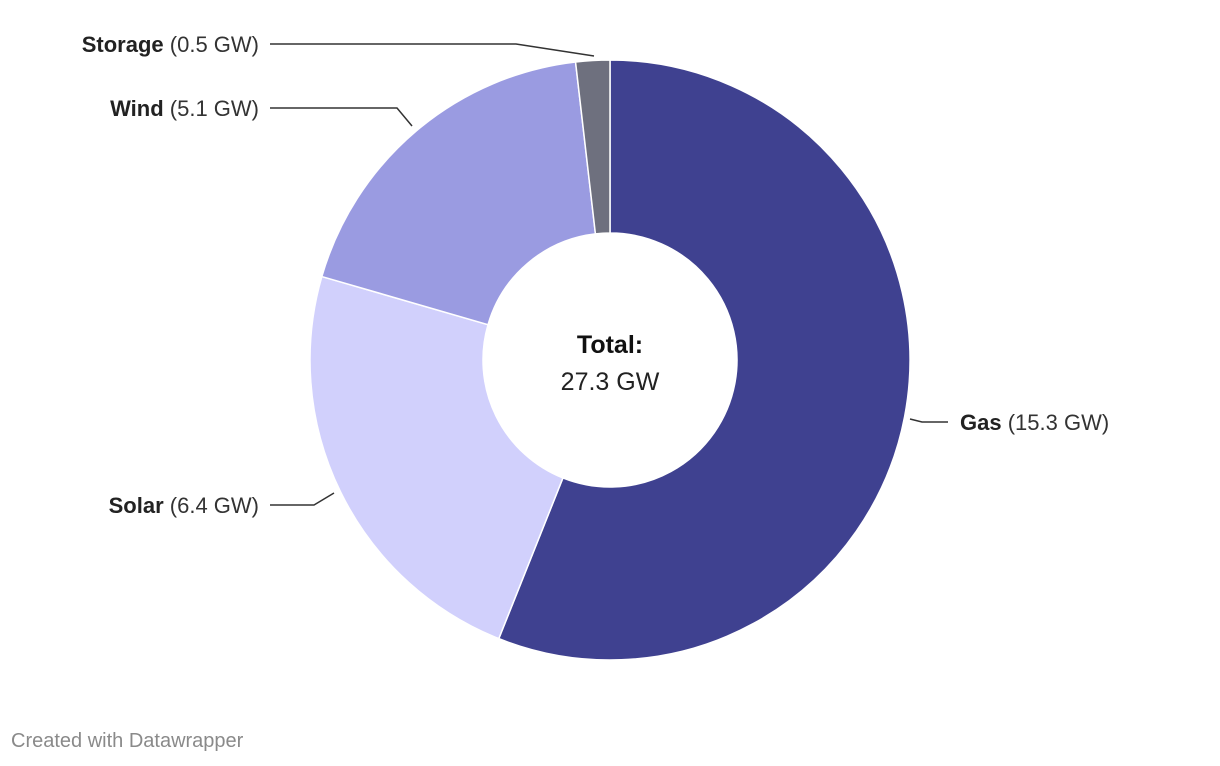 The image size is (1220, 766). Describe the element at coordinates (436, 457) in the screenshot. I see `slice-solar` at that location.